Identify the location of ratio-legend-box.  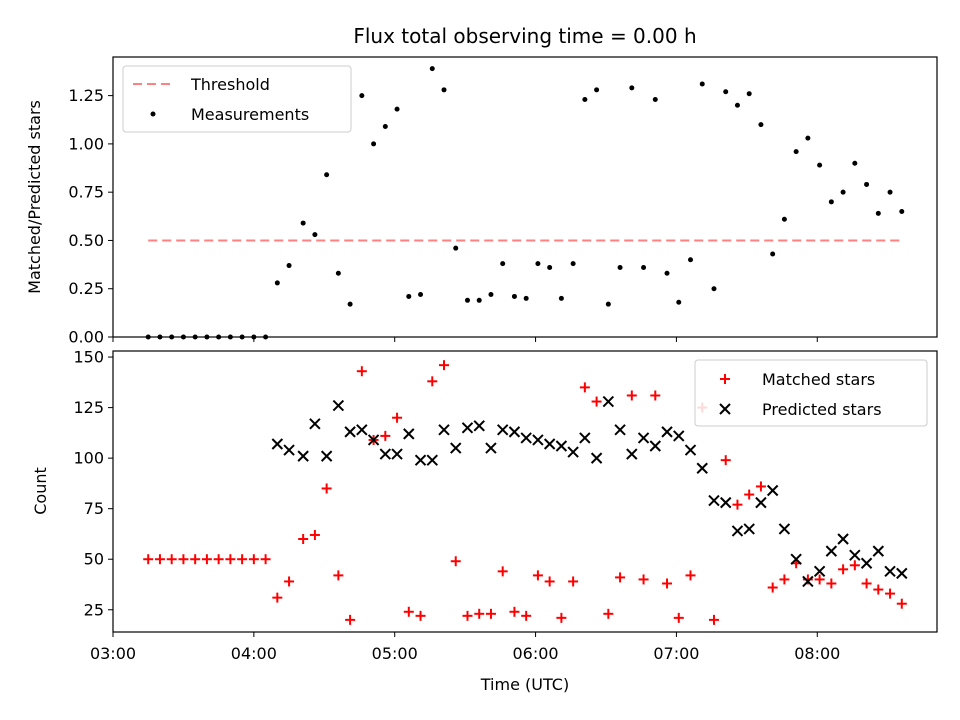
(237, 99).